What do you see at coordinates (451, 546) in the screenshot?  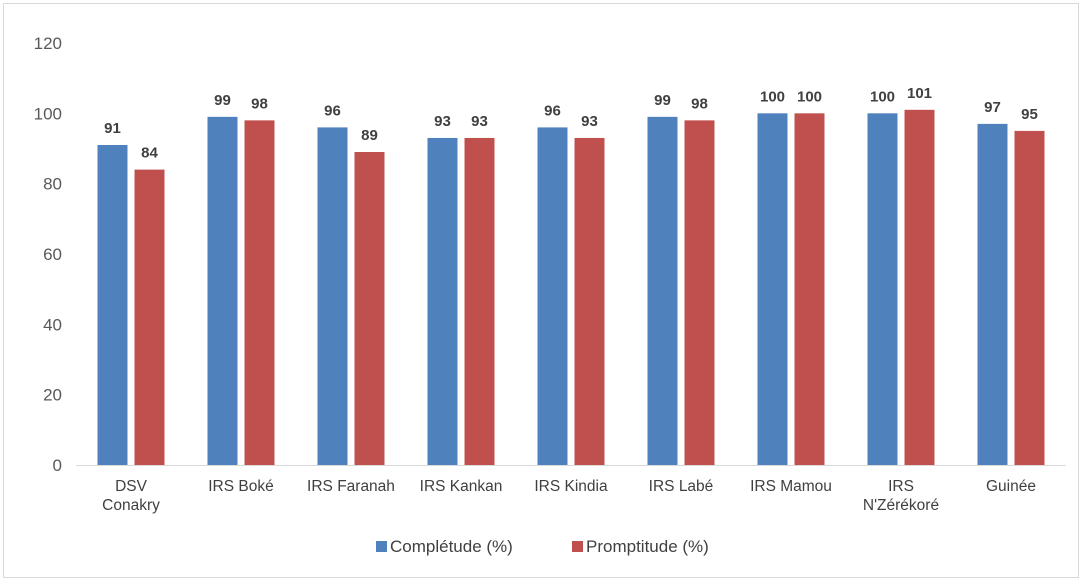 I see `legend-label: Complétude (%)` at bounding box center [451, 546].